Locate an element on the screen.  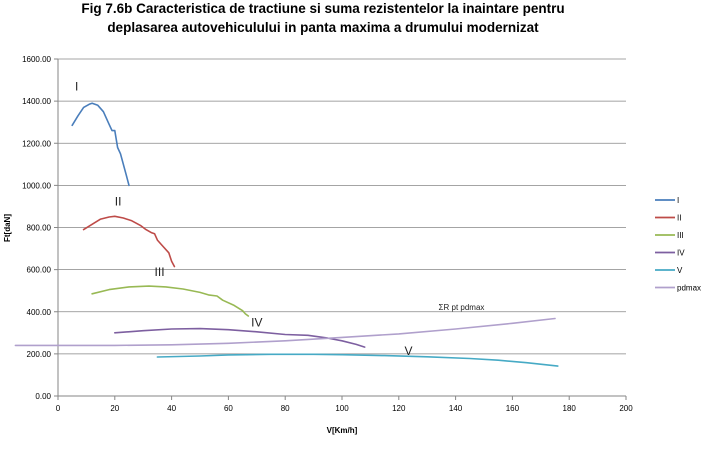
legend-label-i: I is located at coordinates (678, 200).